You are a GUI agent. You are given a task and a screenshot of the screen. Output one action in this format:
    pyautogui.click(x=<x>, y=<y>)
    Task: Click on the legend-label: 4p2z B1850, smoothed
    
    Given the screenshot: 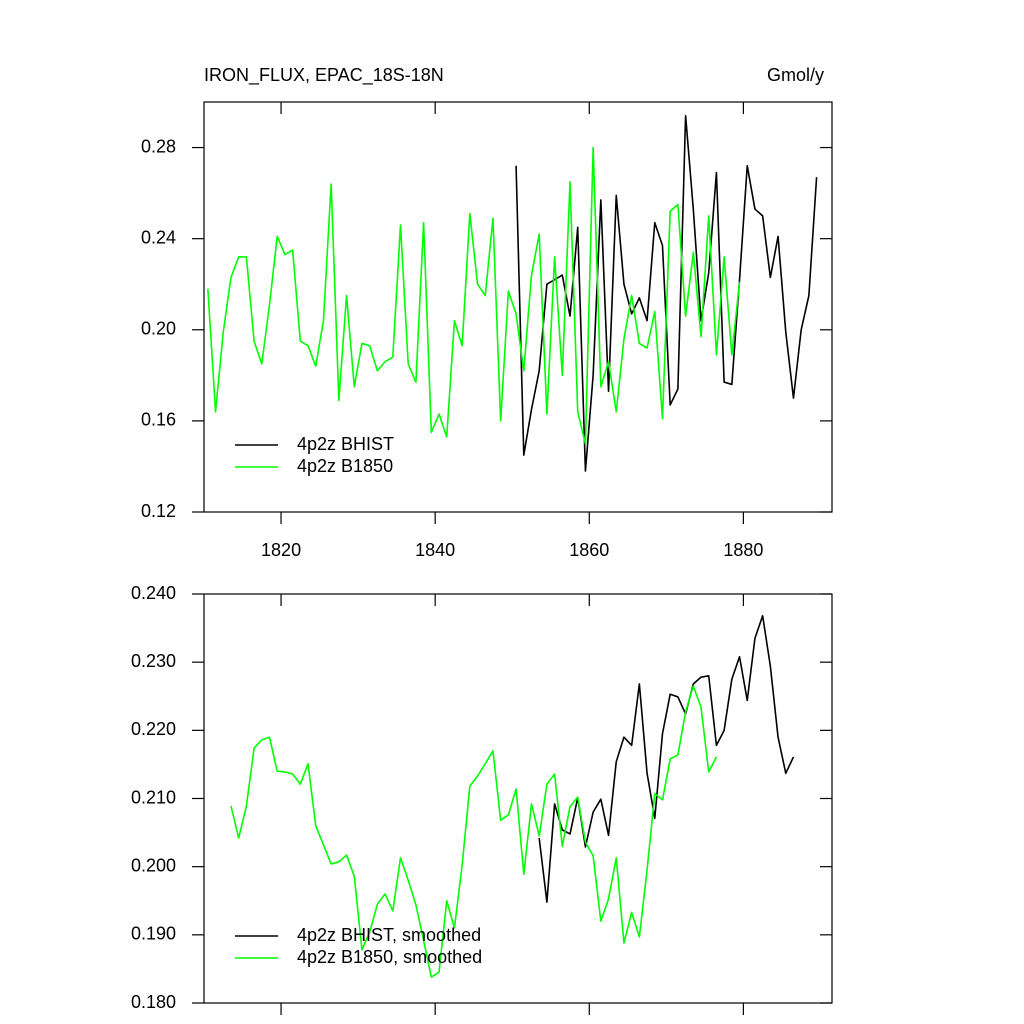 What is the action you would take?
    pyautogui.click(x=389, y=957)
    